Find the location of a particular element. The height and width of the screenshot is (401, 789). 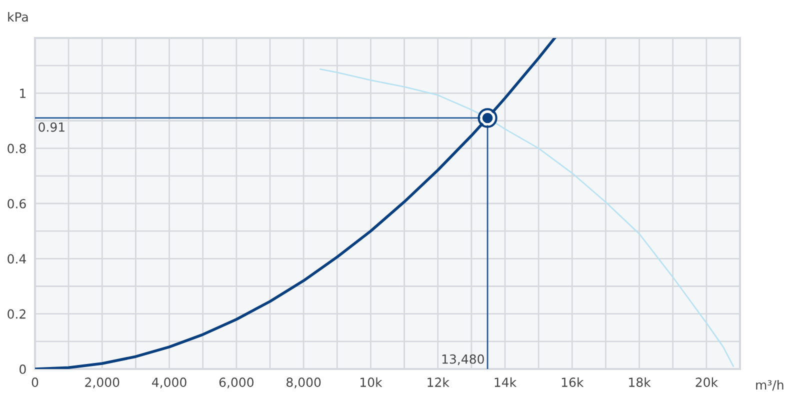

y-axis-title: kPa is located at coordinates (18, 17).